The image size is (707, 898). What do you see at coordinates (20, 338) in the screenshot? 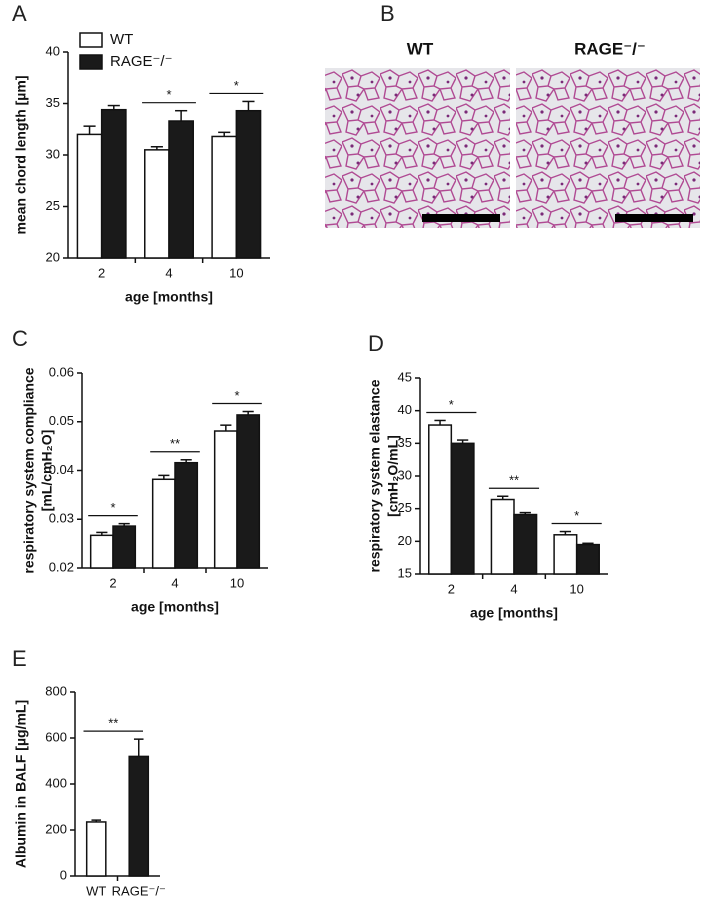
I see `panel-label: C` at bounding box center [20, 338].